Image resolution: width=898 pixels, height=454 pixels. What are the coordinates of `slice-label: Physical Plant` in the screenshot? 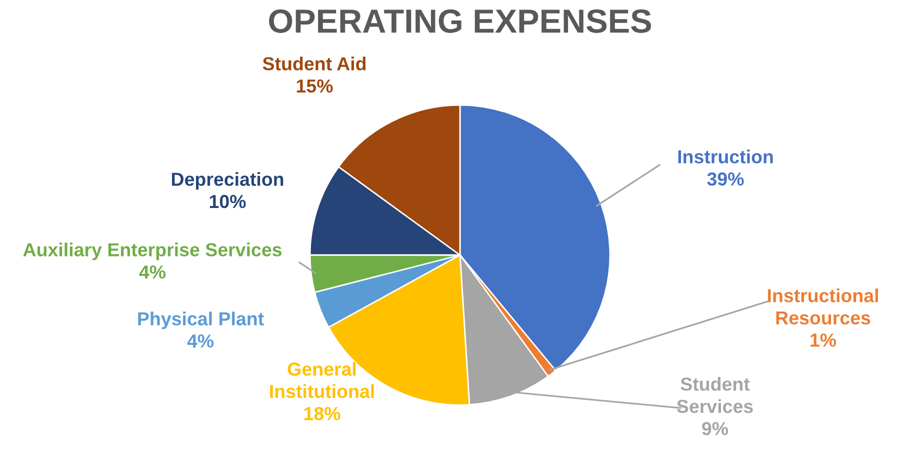 It's located at (201, 321).